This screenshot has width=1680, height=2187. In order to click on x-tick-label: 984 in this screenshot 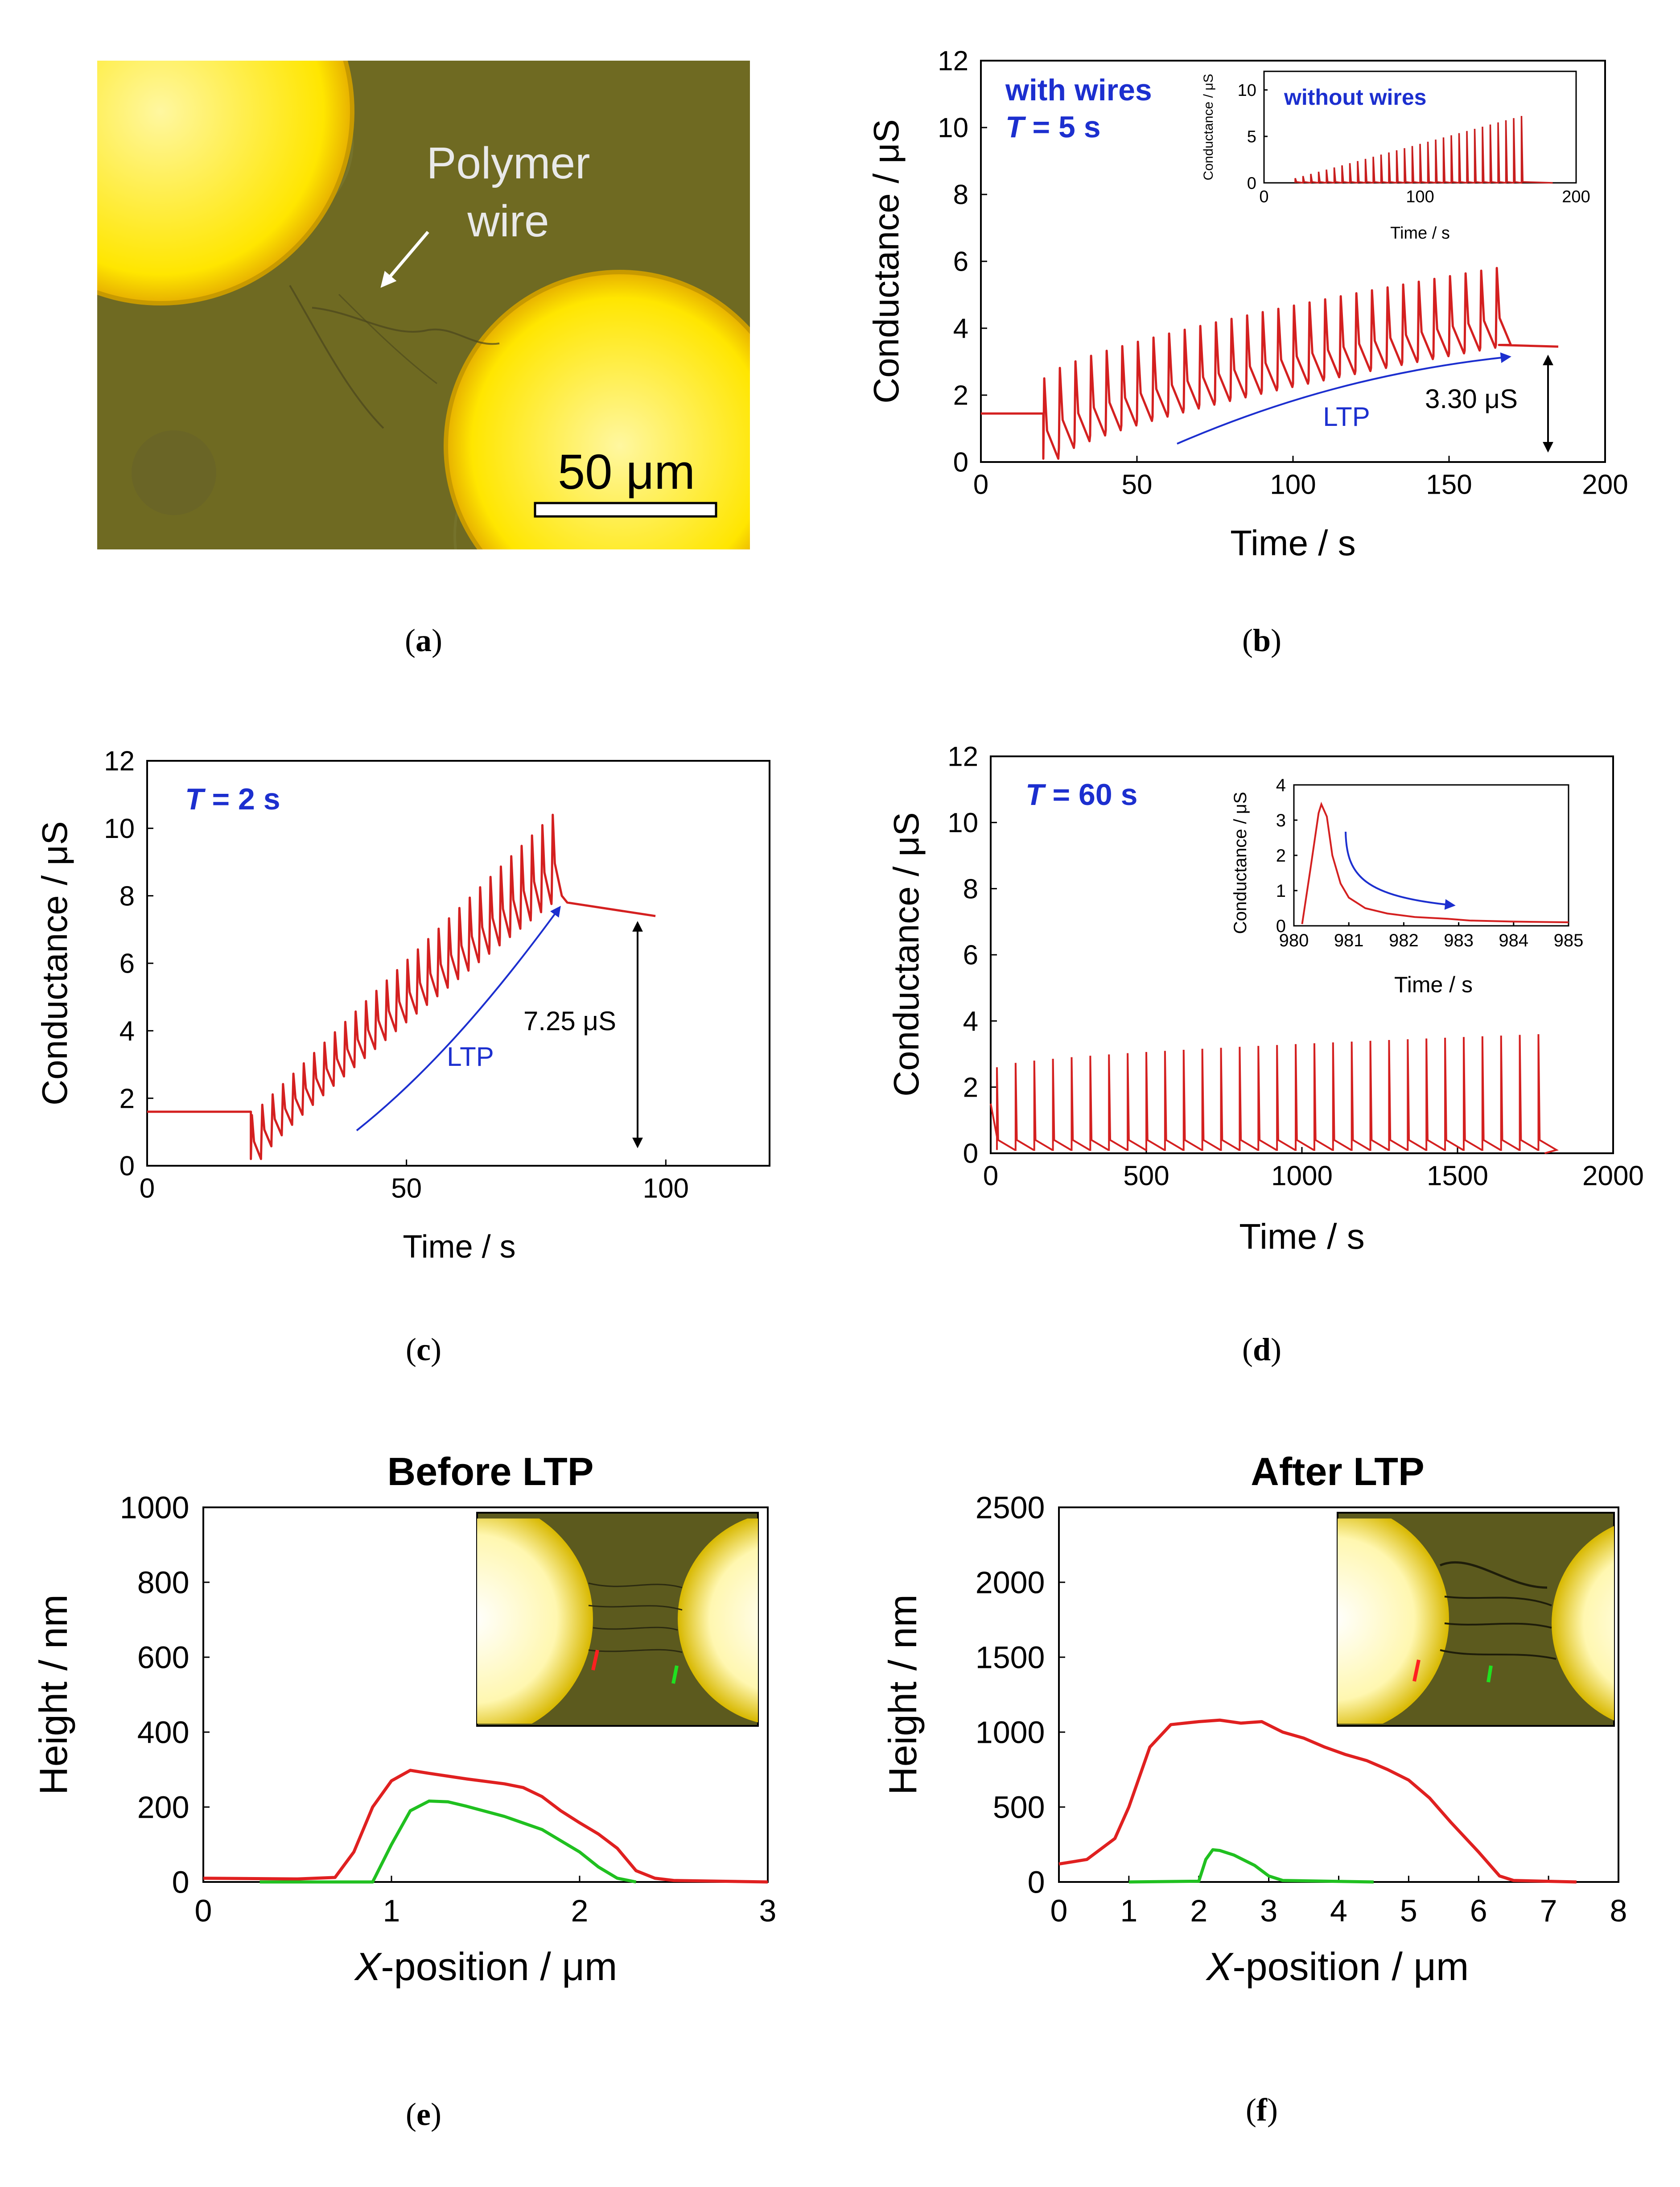, I will do `click(1513, 941)`.